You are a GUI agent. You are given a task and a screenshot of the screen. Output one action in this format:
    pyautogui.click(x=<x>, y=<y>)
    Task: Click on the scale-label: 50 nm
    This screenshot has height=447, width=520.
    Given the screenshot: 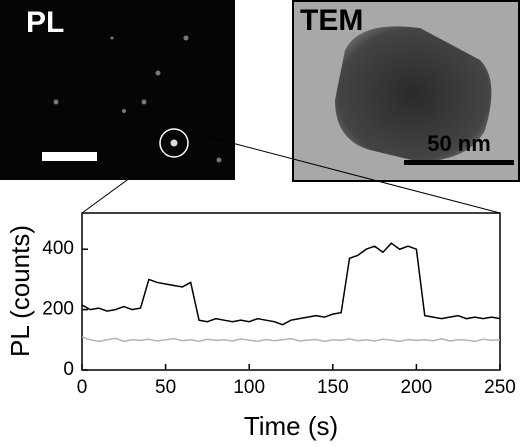 What is the action you would take?
    pyautogui.click(x=459, y=143)
    